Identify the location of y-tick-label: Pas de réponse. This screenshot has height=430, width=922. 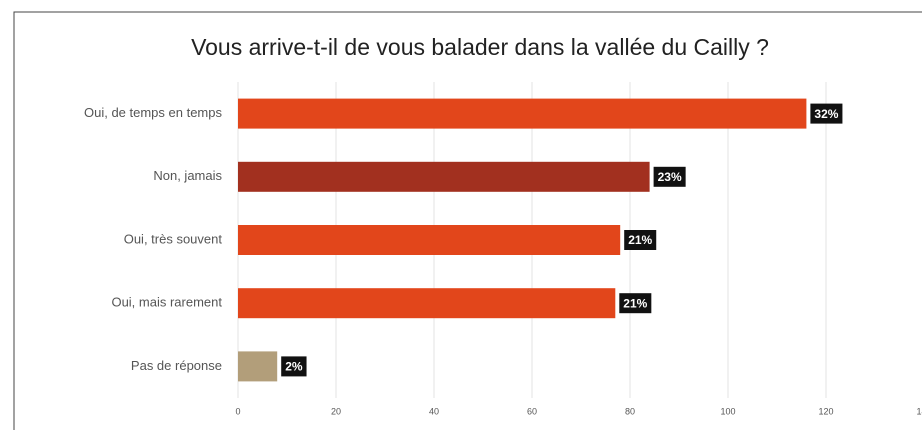
(176, 365).